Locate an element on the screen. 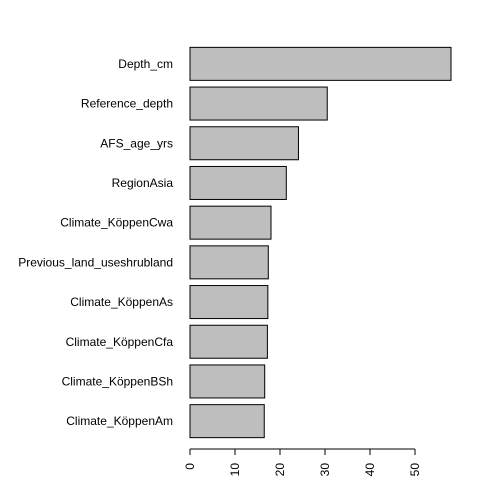 The width and height of the screenshot is (480, 480). x-tick-label: 30 is located at coordinates (325, 470).